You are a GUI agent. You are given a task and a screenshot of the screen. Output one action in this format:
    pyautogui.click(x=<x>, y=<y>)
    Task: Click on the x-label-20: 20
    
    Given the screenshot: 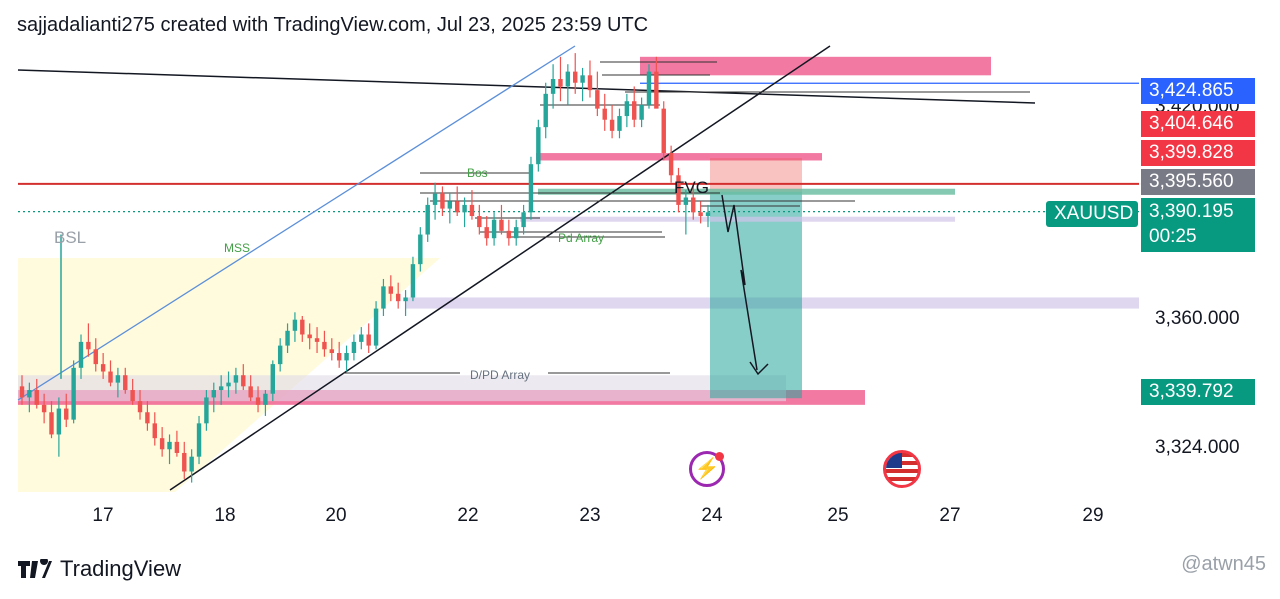 What is the action you would take?
    pyautogui.click(x=336, y=515)
    